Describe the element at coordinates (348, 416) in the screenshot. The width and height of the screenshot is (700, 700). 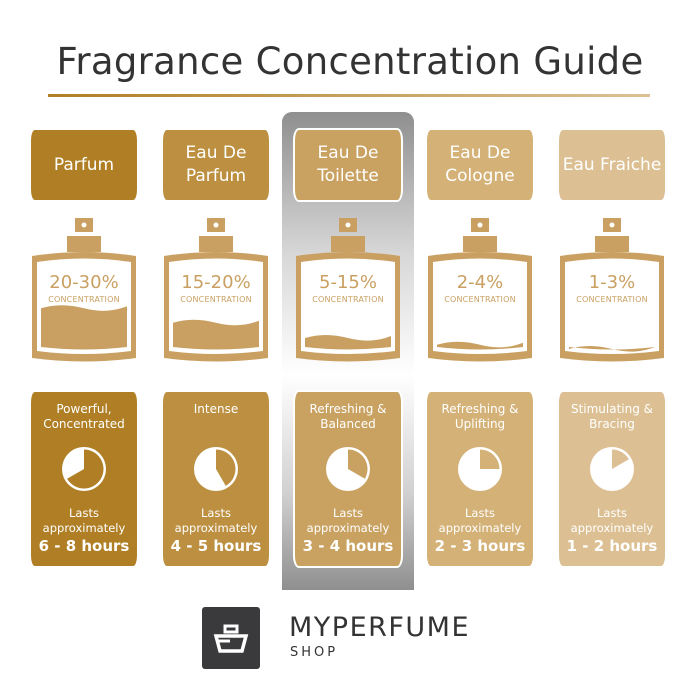
I see `fragrance-description: Refreshing & Balanced` at that location.